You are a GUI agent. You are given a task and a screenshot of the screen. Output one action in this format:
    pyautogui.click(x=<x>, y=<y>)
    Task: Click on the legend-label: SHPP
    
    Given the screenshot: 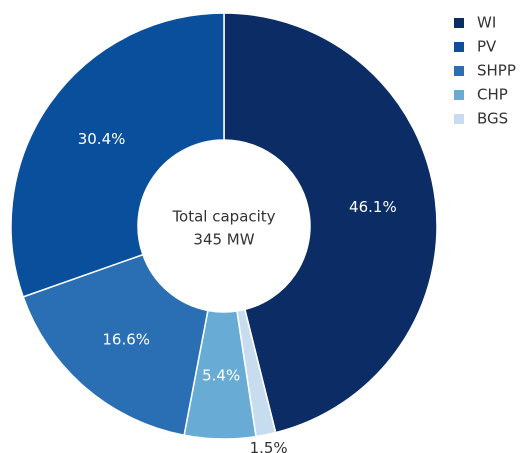 What is the action you would take?
    pyautogui.click(x=496, y=71)
    